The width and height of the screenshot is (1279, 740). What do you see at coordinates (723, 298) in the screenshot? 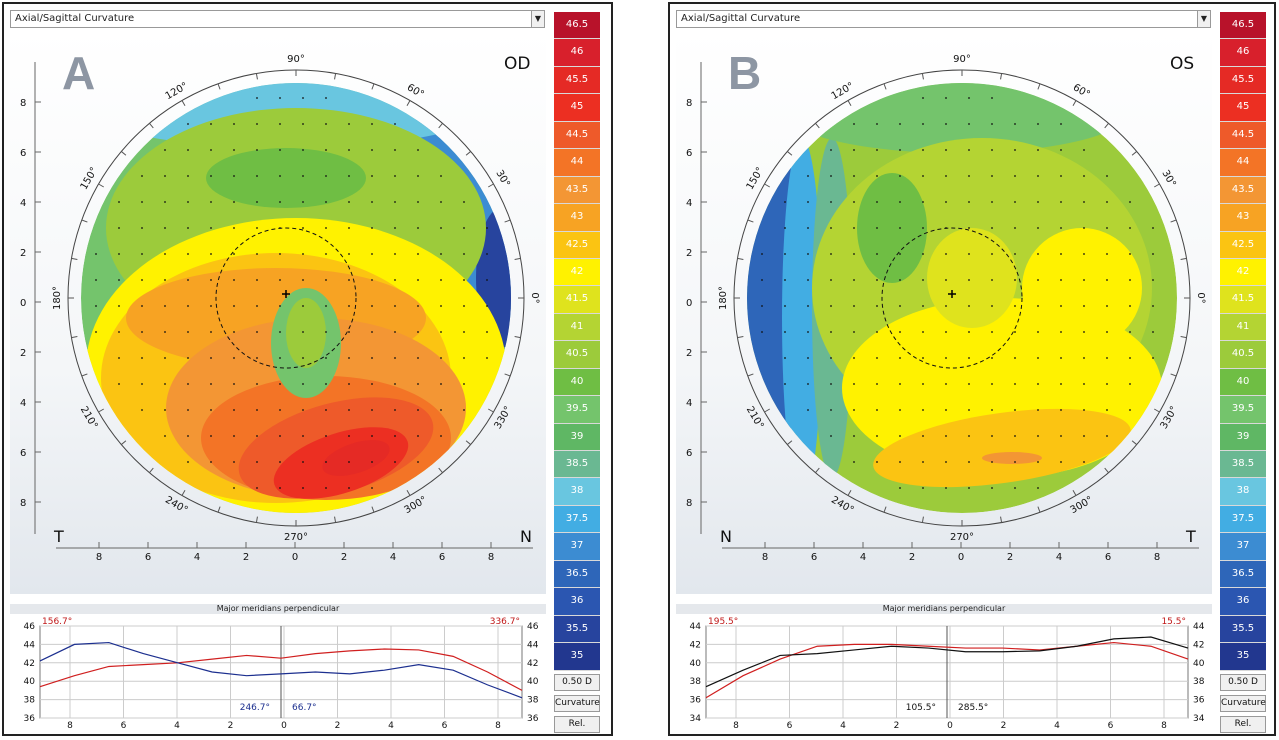
I see `degree-label: 180°` at bounding box center [723, 298].